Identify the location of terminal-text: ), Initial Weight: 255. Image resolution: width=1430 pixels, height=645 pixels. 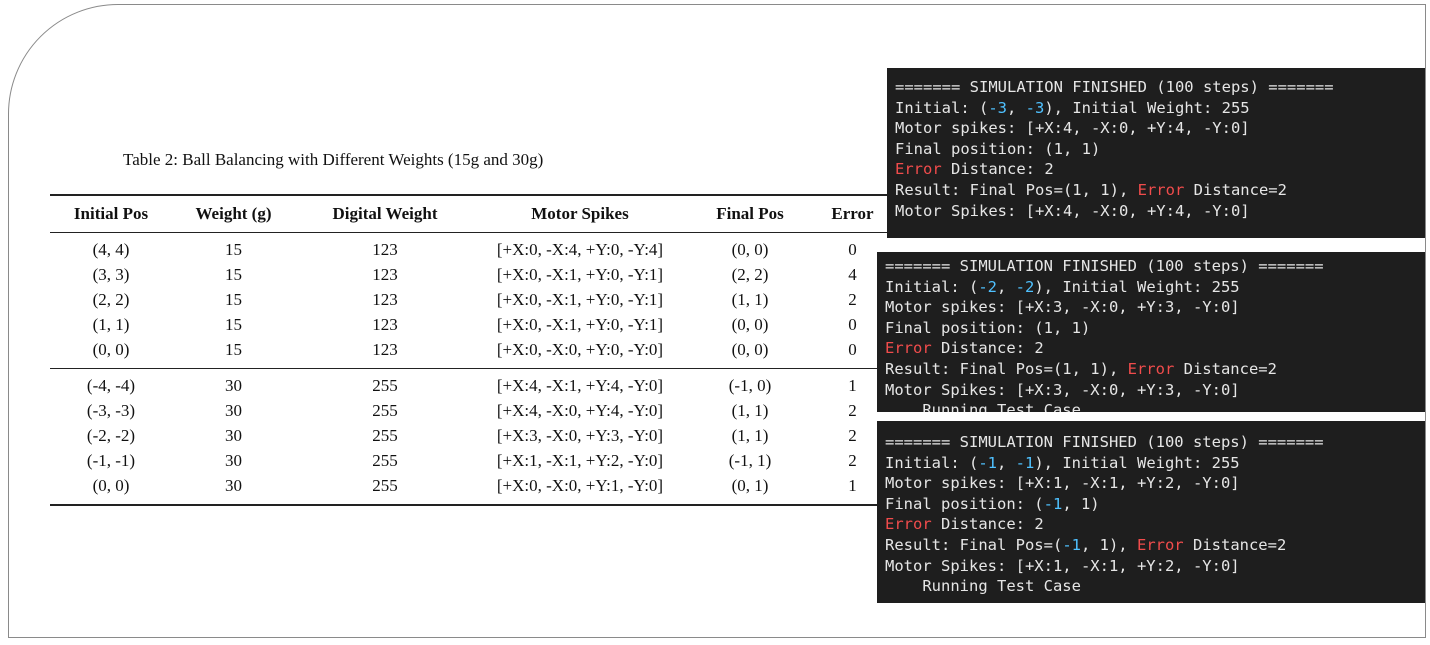
(1137, 286).